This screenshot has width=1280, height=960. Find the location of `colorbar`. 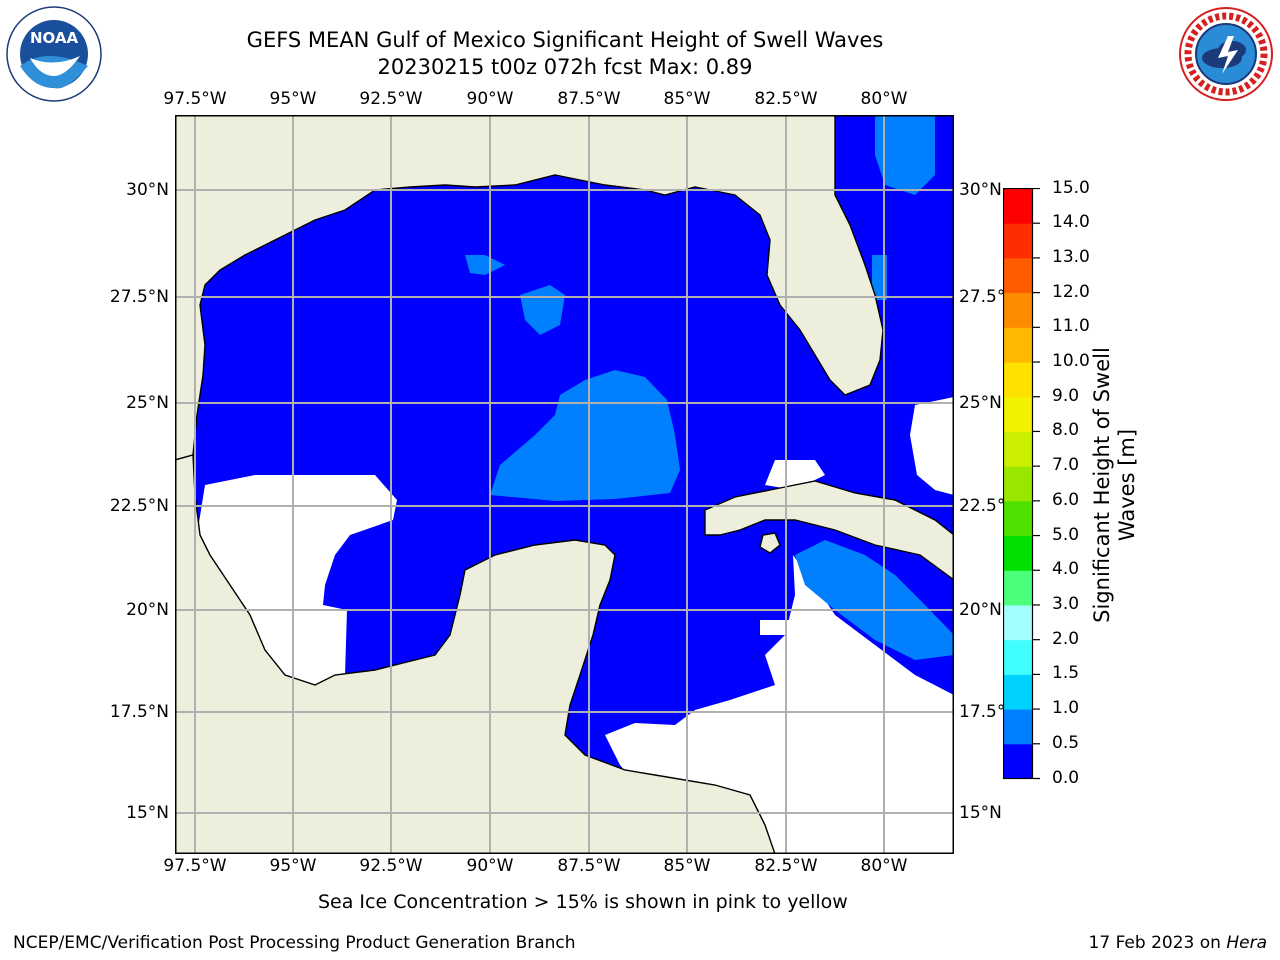

colorbar is located at coordinates (1021, 484).